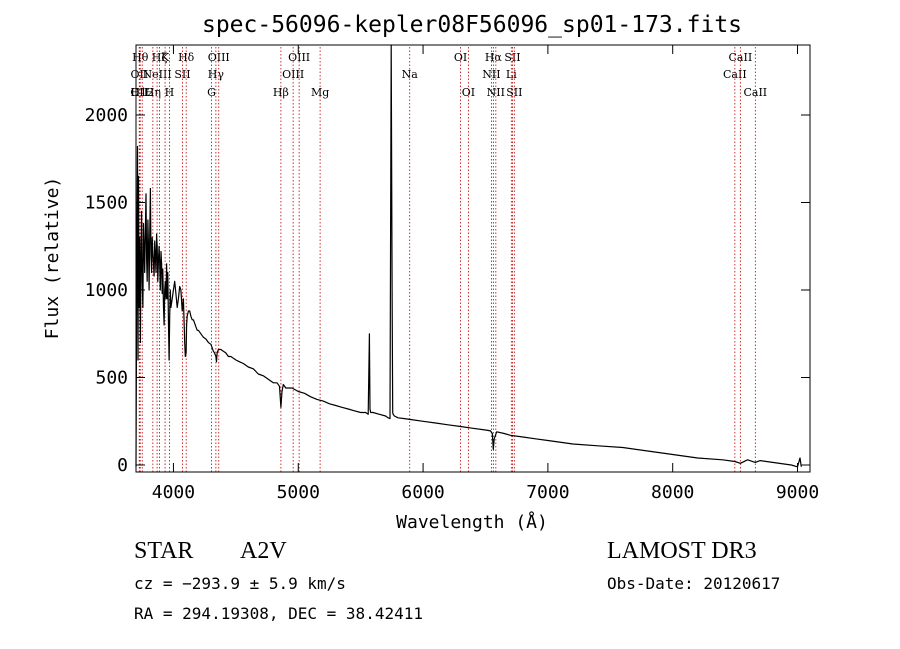  Describe the element at coordinates (240, 583) in the screenshot. I see `redshift-velocity: cz = −293.9 ± 5.9 km/s` at that location.